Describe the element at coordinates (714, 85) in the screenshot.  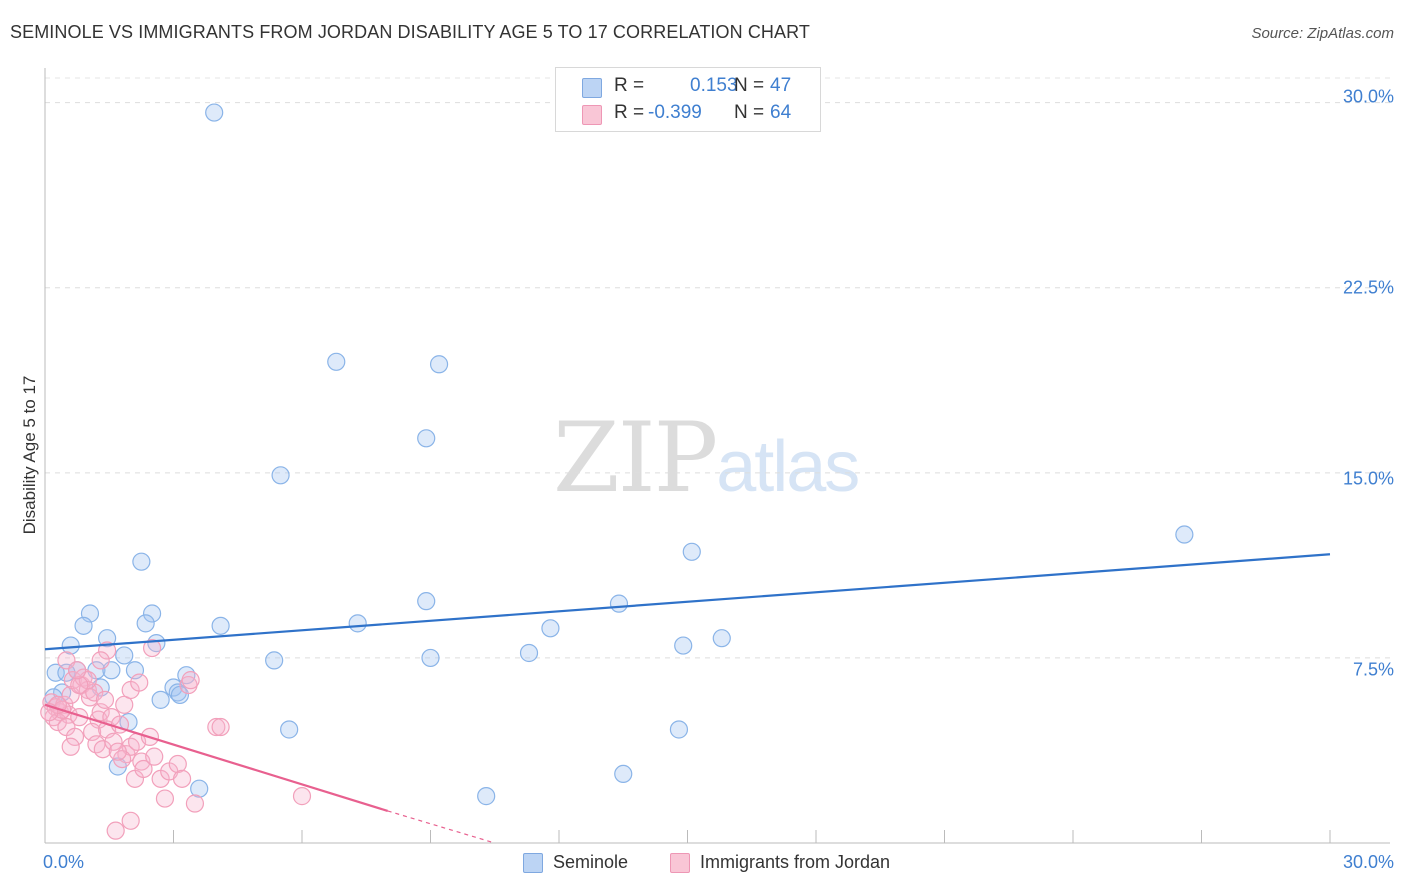
I see `r-value: 0.153` at that location.